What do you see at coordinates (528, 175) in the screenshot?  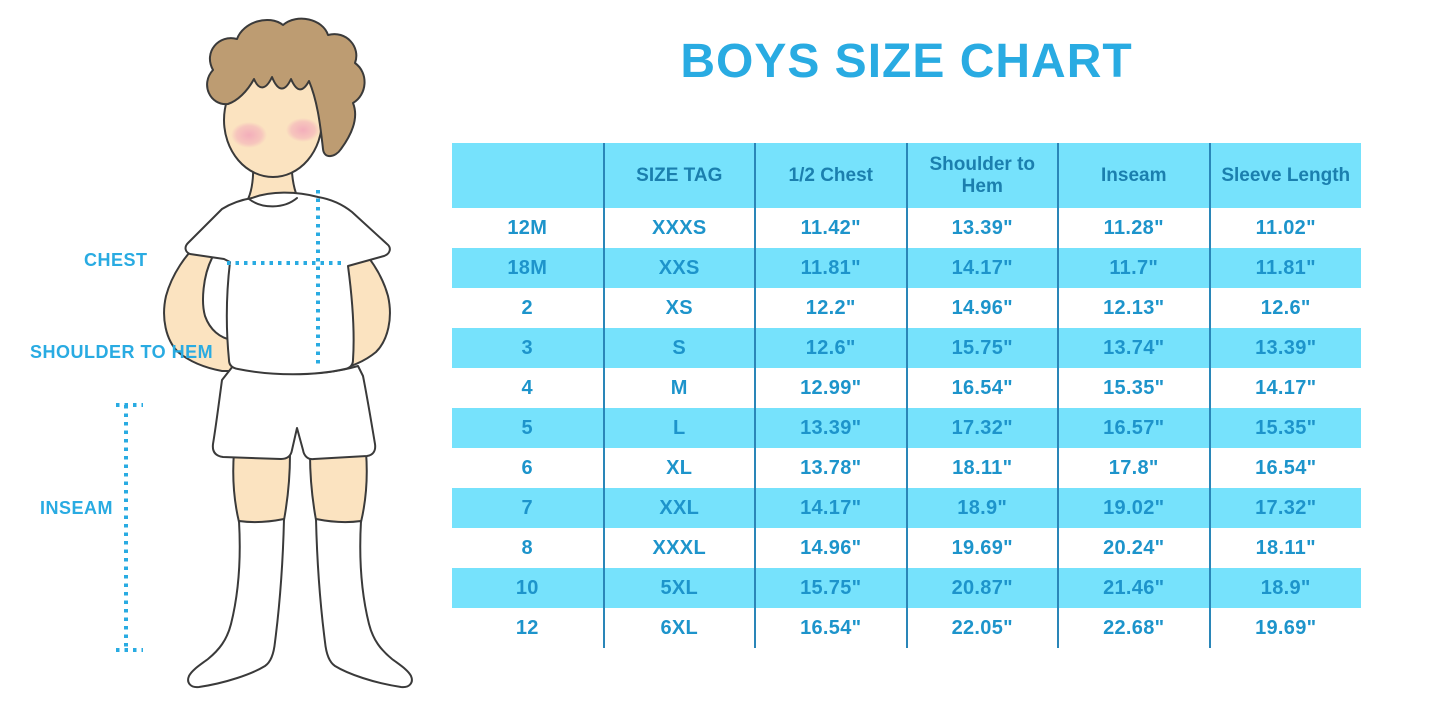 I see `header-cell-size` at bounding box center [528, 175].